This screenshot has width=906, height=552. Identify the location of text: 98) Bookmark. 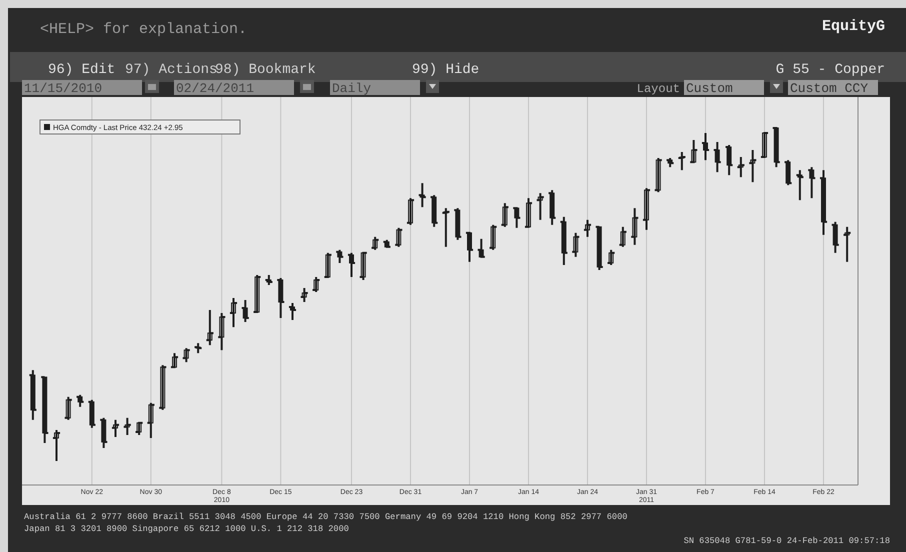
(265, 70).